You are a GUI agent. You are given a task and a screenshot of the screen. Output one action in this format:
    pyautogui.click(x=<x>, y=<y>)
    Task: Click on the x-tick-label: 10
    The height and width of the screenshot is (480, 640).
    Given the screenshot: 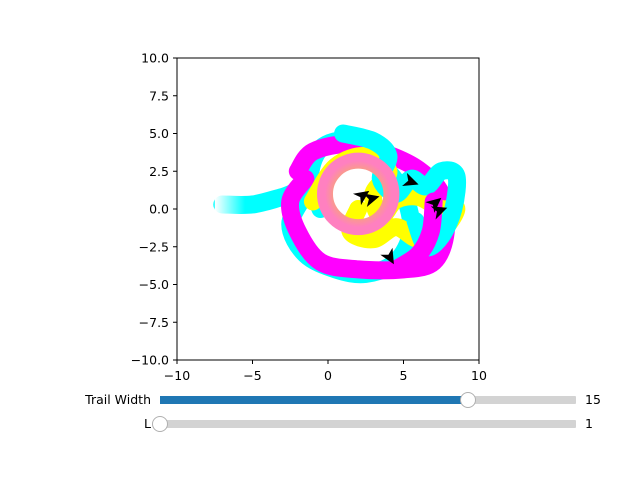 What is the action you would take?
    pyautogui.click(x=479, y=375)
    